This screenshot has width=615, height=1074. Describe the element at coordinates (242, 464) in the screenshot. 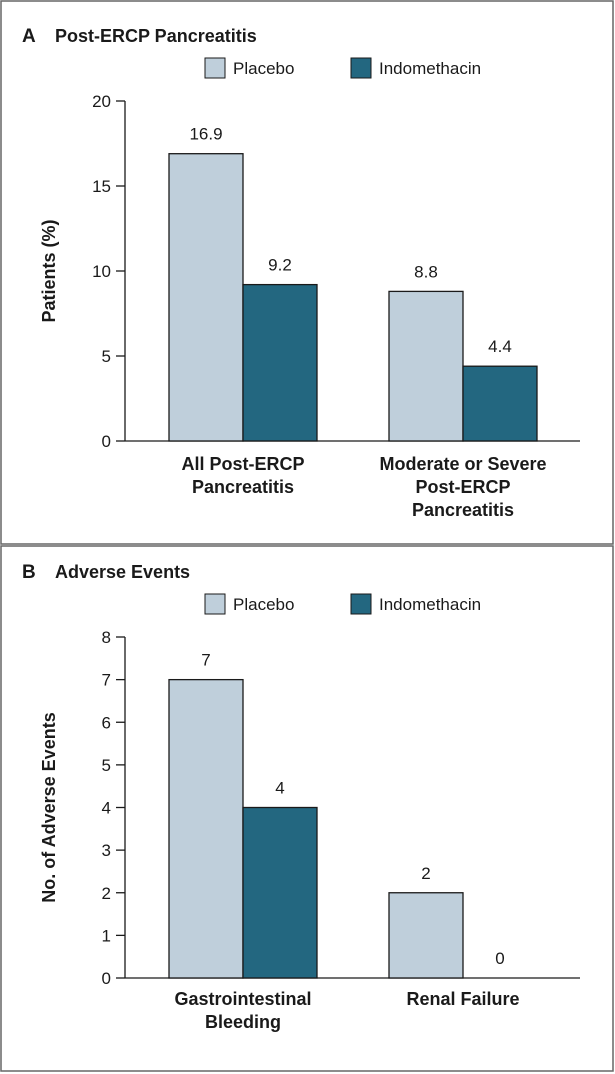

I see `category-label: All Post-ERCP` at that location.